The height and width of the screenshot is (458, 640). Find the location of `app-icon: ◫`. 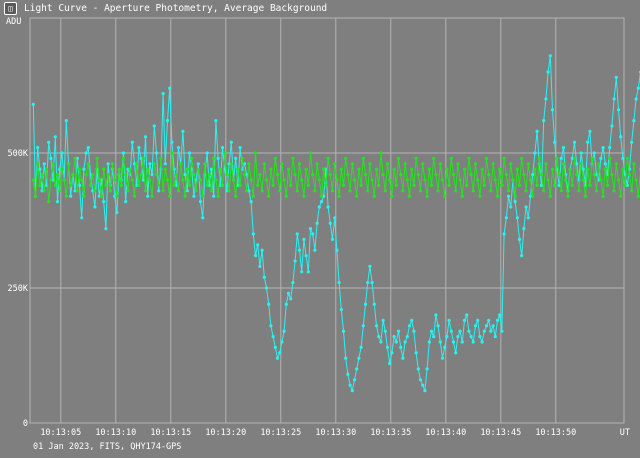

app-icon: ◫ is located at coordinates (10, 8).